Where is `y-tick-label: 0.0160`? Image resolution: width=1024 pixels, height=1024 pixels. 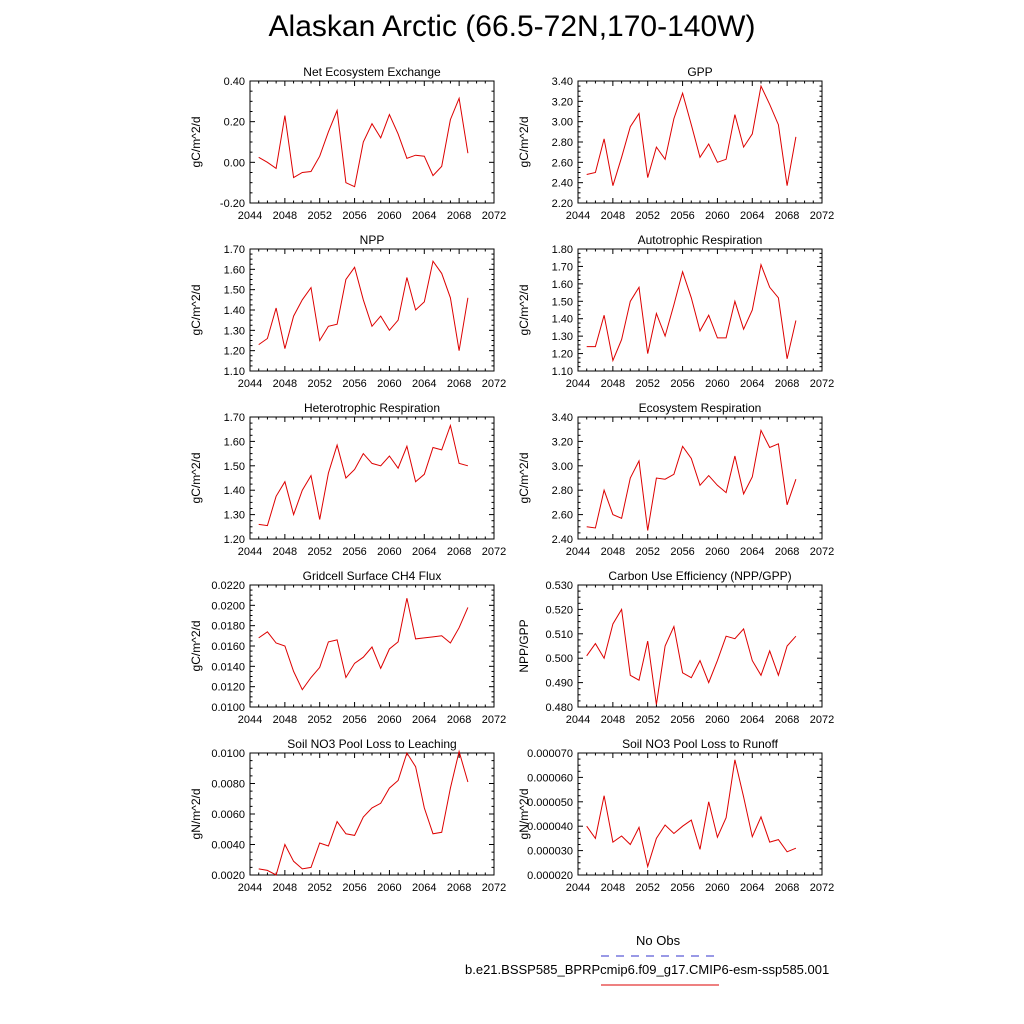
y-tick-label: 0.0160 is located at coordinates (228, 647).